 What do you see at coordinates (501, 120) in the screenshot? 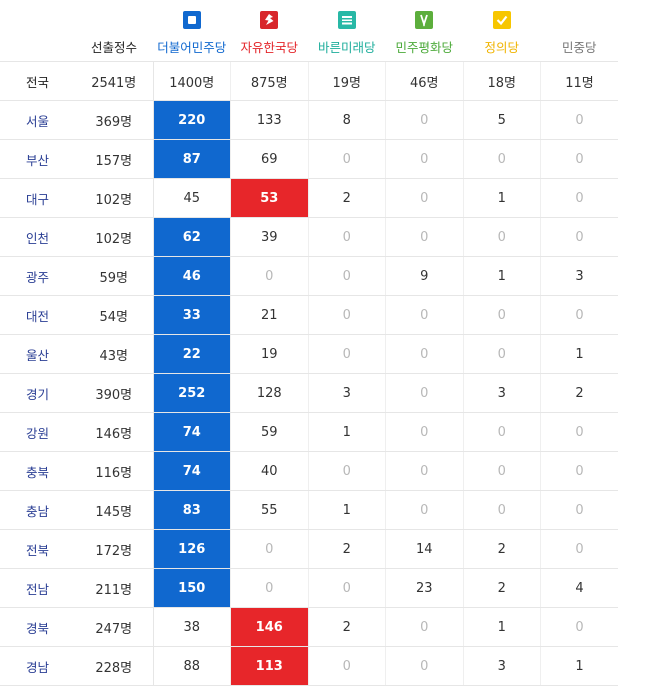
I see `seat-count-jeongui: 5` at bounding box center [501, 120].